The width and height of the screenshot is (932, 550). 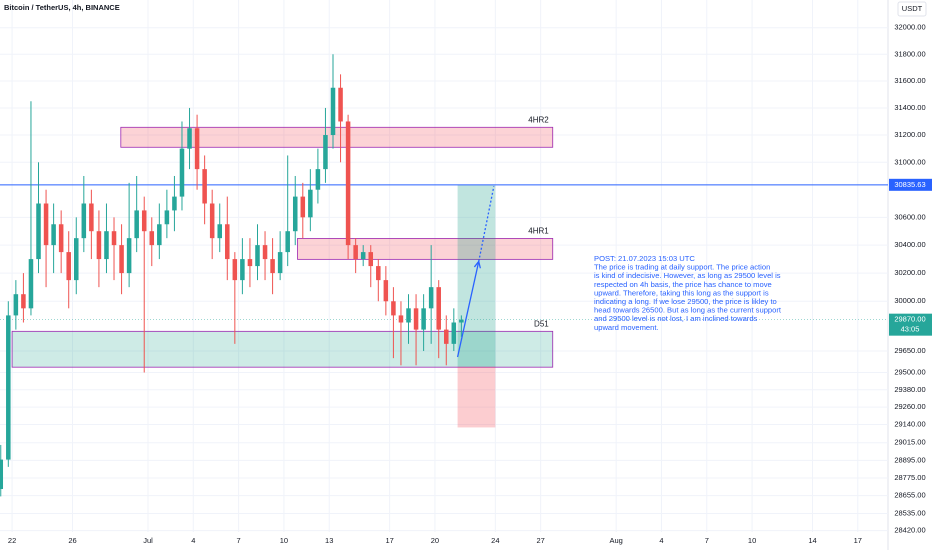 What do you see at coordinates (910, 324) in the screenshot?
I see `current-price-badge` at bounding box center [910, 324].